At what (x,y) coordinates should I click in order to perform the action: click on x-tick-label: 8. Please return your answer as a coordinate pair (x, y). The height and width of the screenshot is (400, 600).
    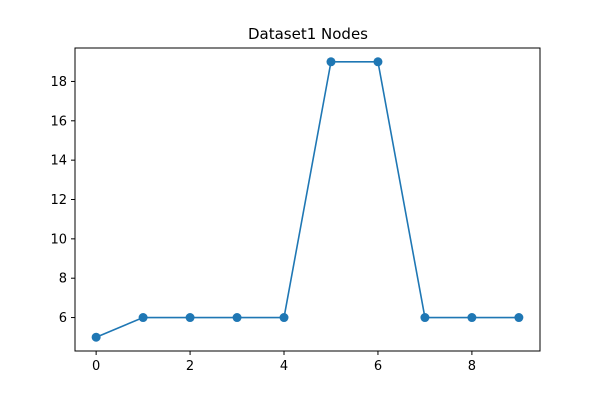
    Looking at the image, I should click on (472, 366).